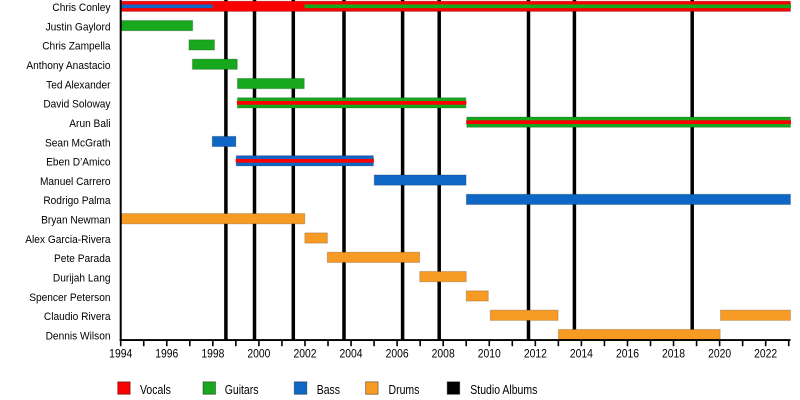  Describe the element at coordinates (397, 354) in the screenshot. I see `svg-text: 2006` at that location.